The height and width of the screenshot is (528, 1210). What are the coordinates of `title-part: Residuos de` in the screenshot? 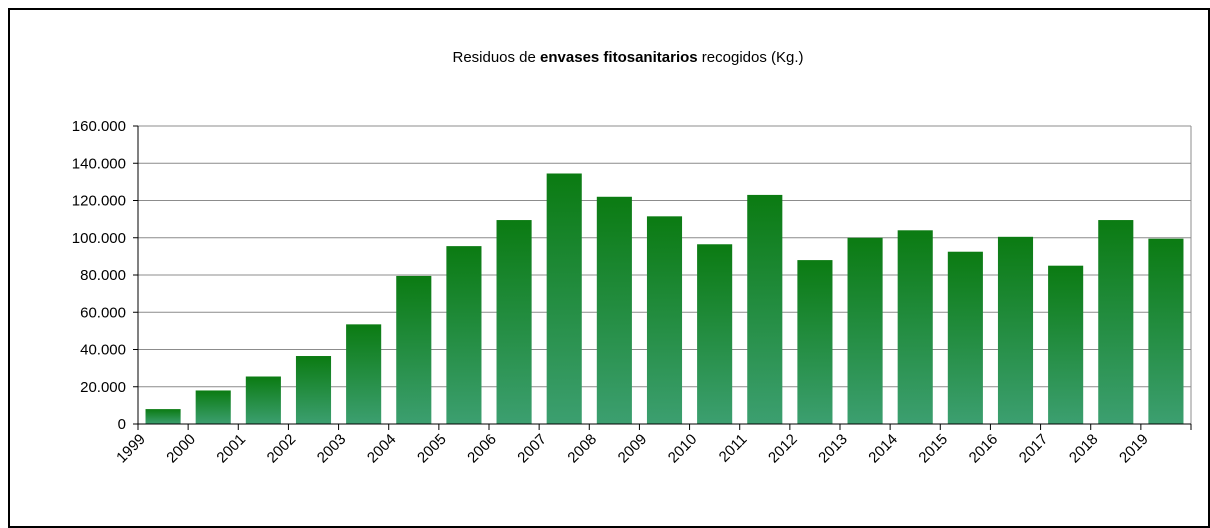 It's located at (493, 57).